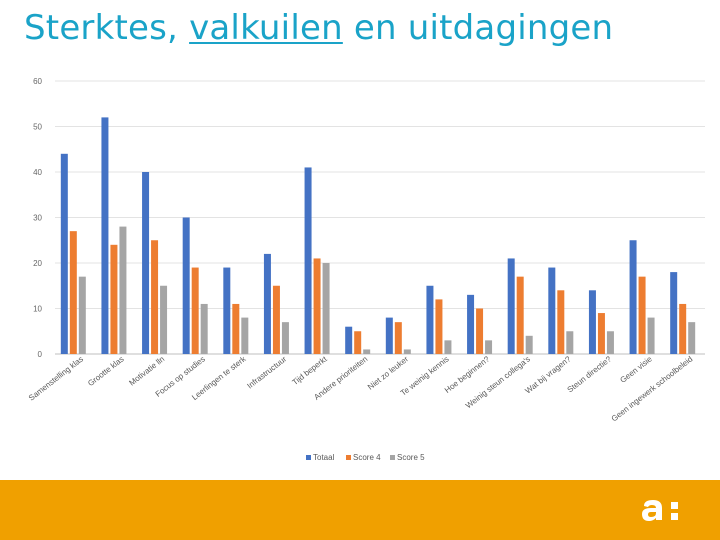 This screenshot has height=540, width=720. I want to click on legend-label: Score 5, so click(411, 457).